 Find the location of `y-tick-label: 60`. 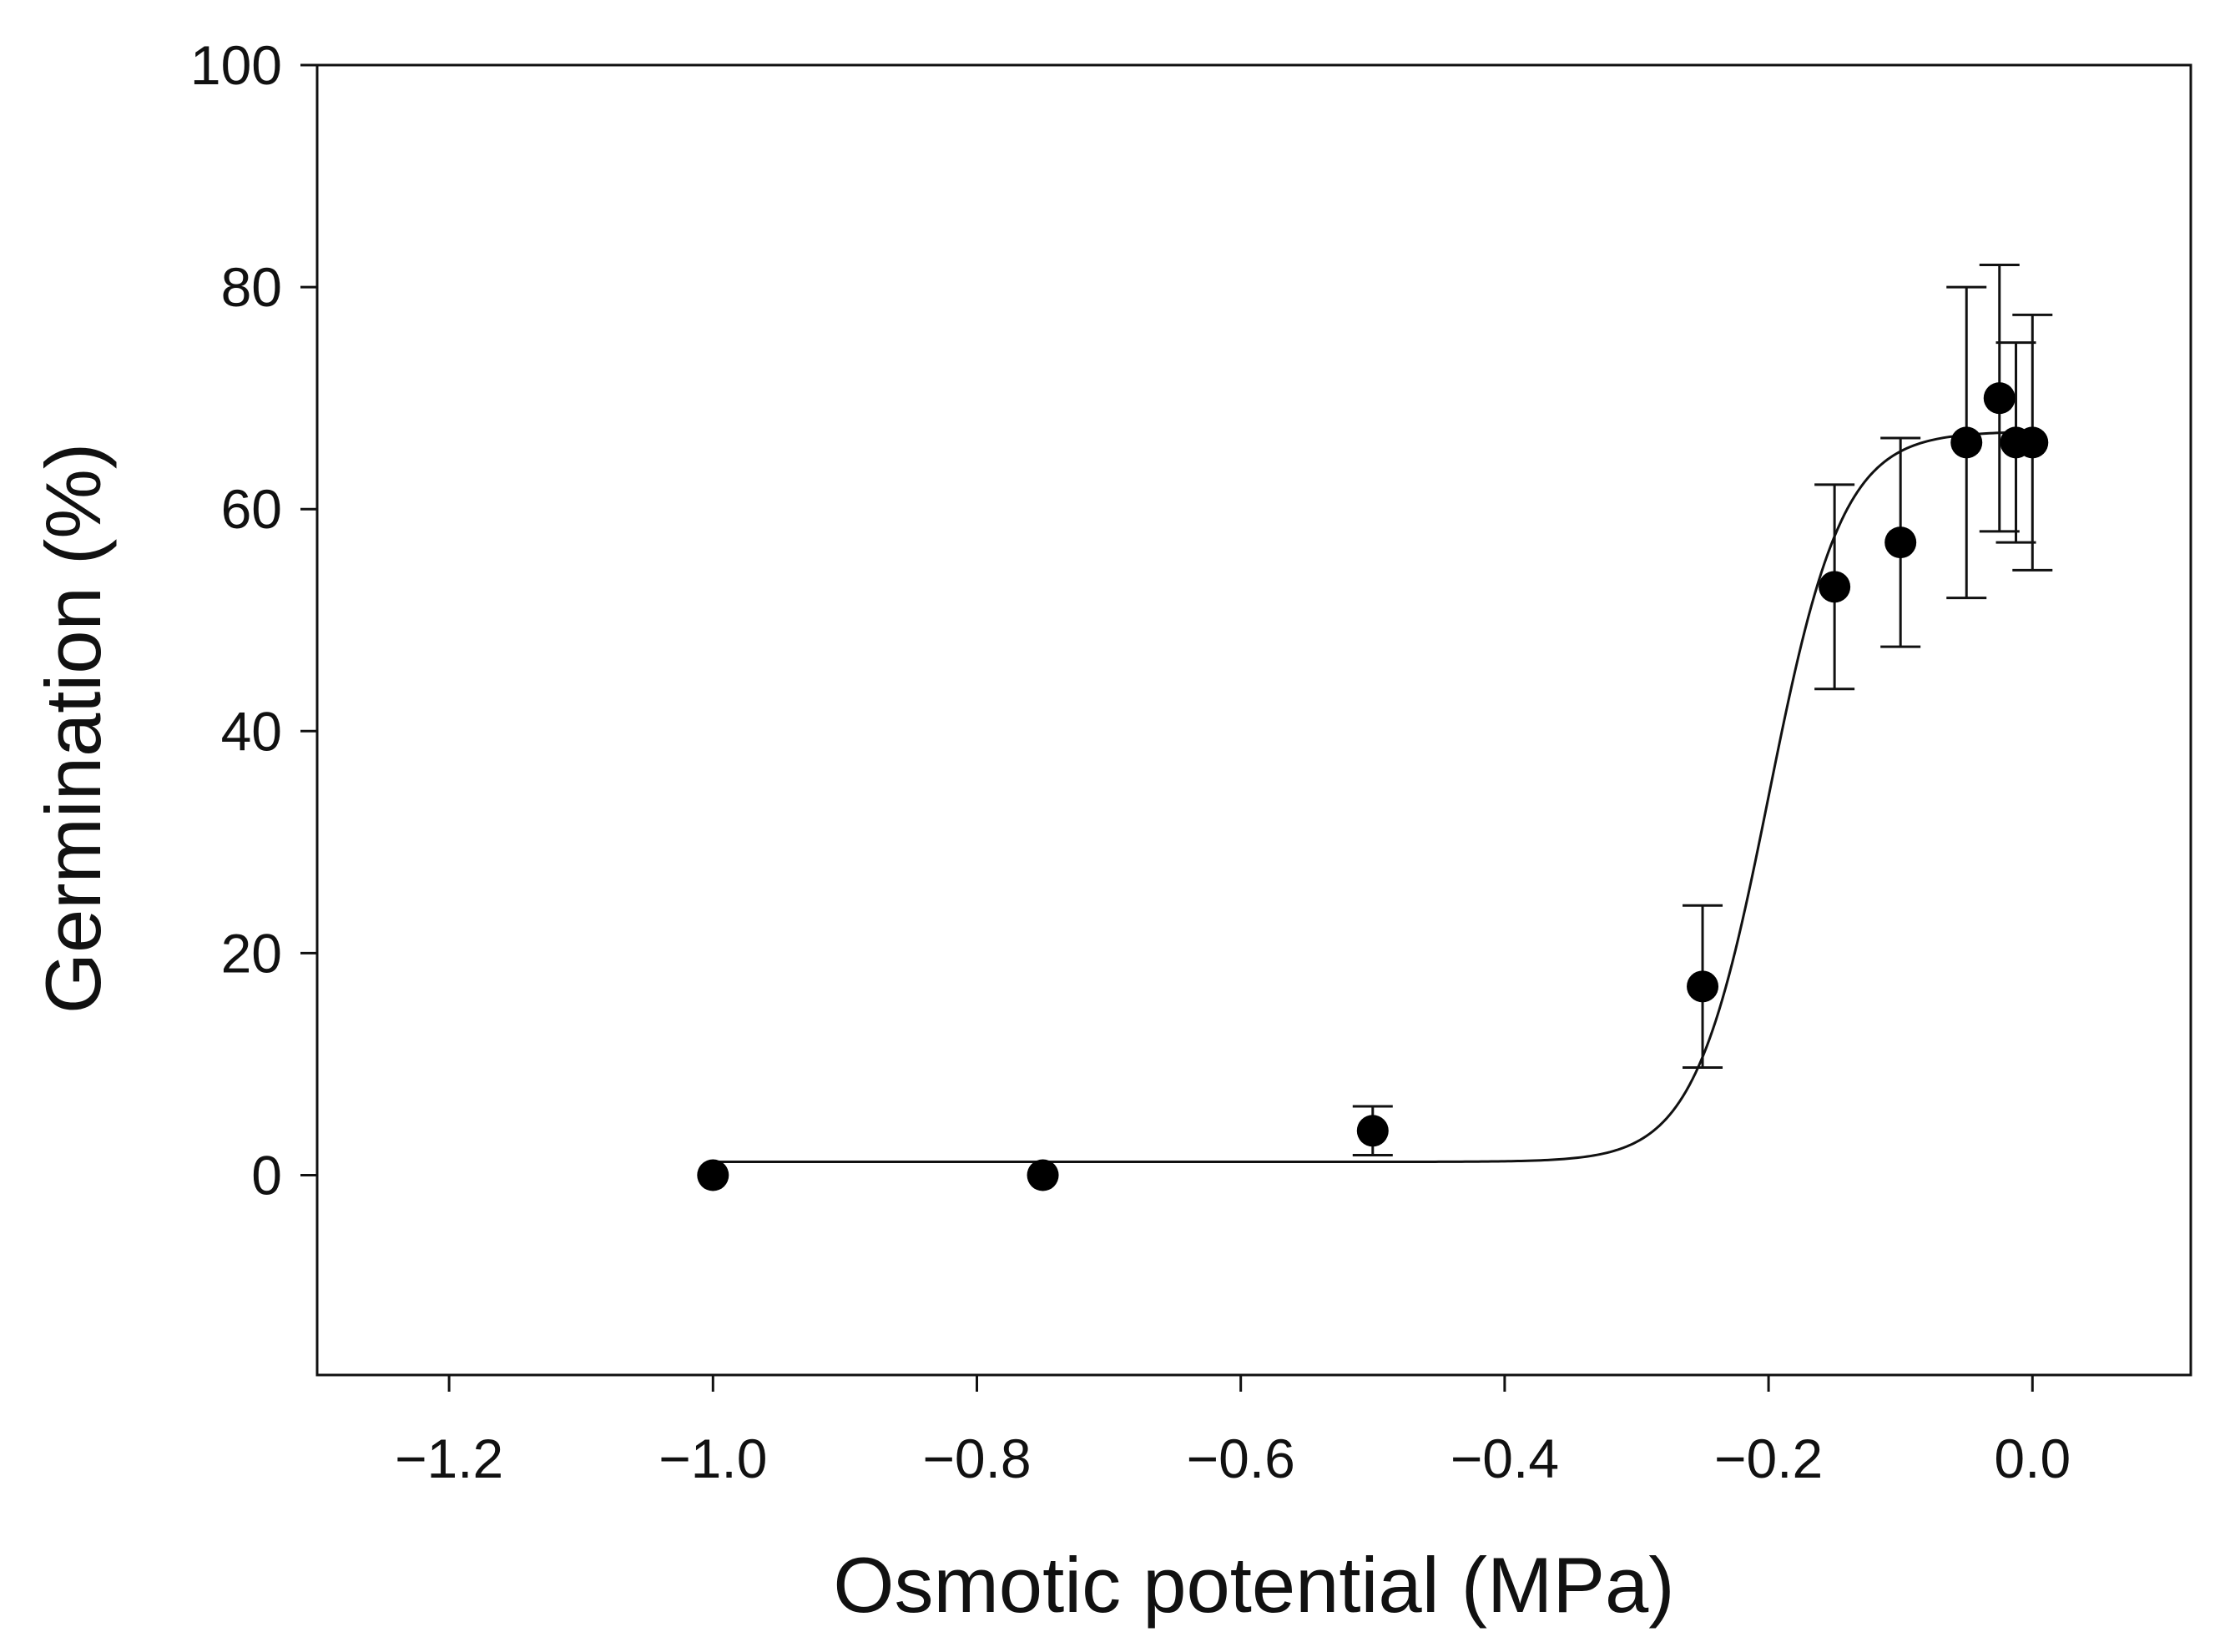

y-tick-label: 60 is located at coordinates (251, 509).